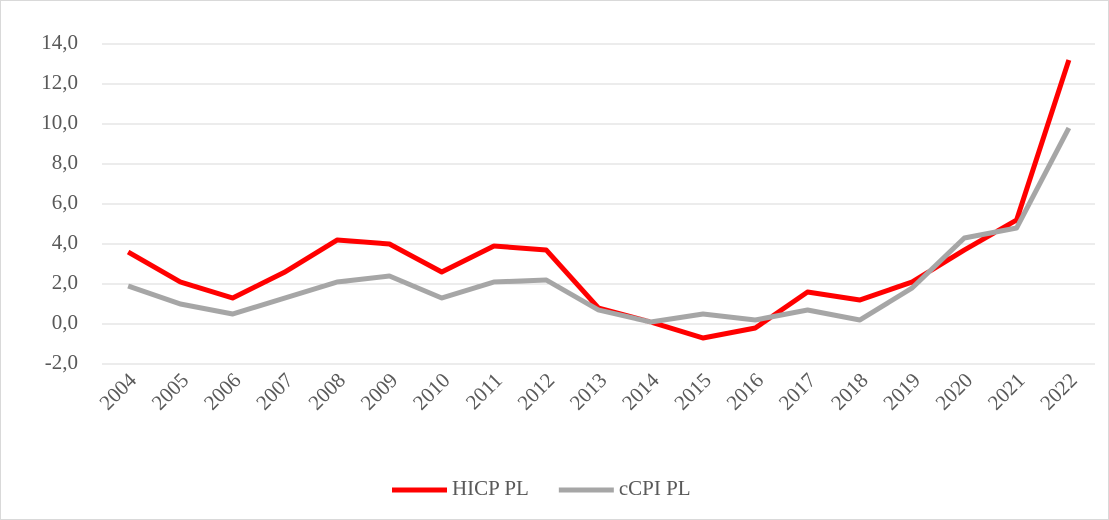 This screenshot has height=520, width=1109. I want to click on y-tick-label: 0,0, so click(65, 322).